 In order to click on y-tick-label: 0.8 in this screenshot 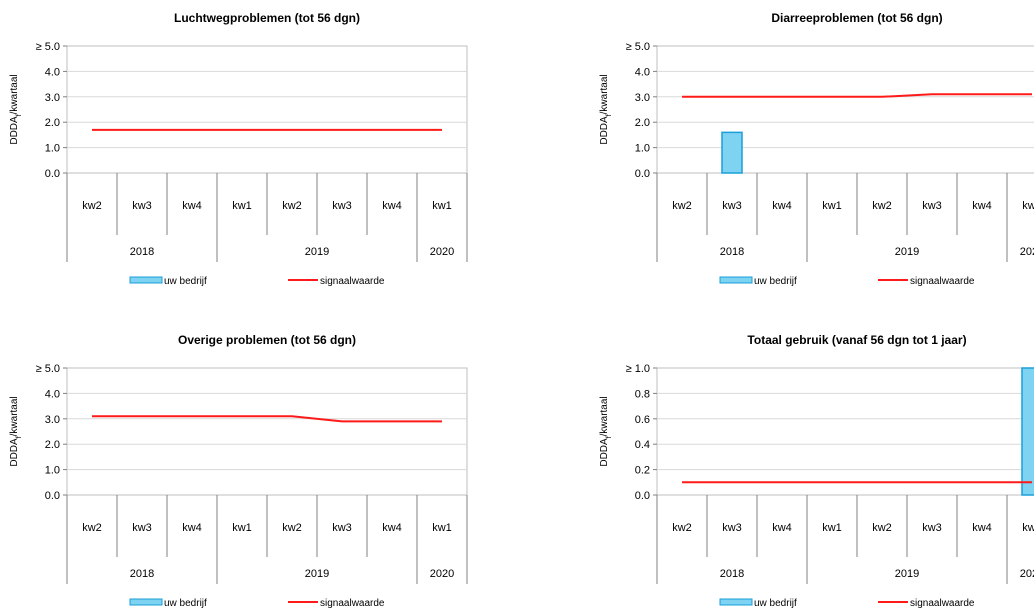, I will do `click(642, 394)`.